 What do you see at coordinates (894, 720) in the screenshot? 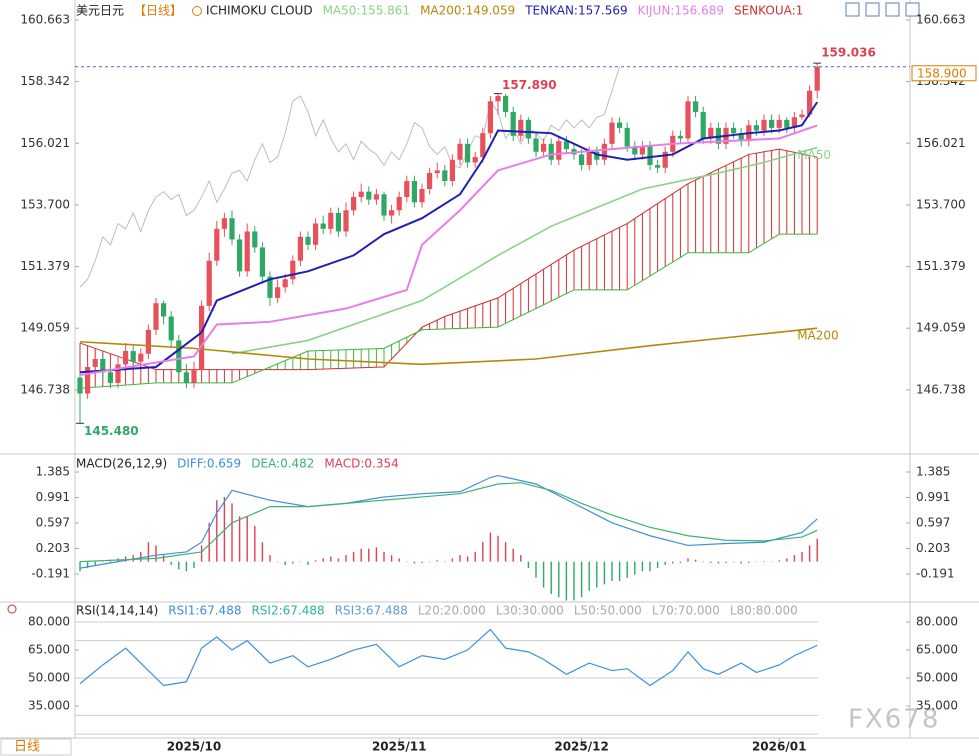
I see `watermark: FX678` at bounding box center [894, 720].